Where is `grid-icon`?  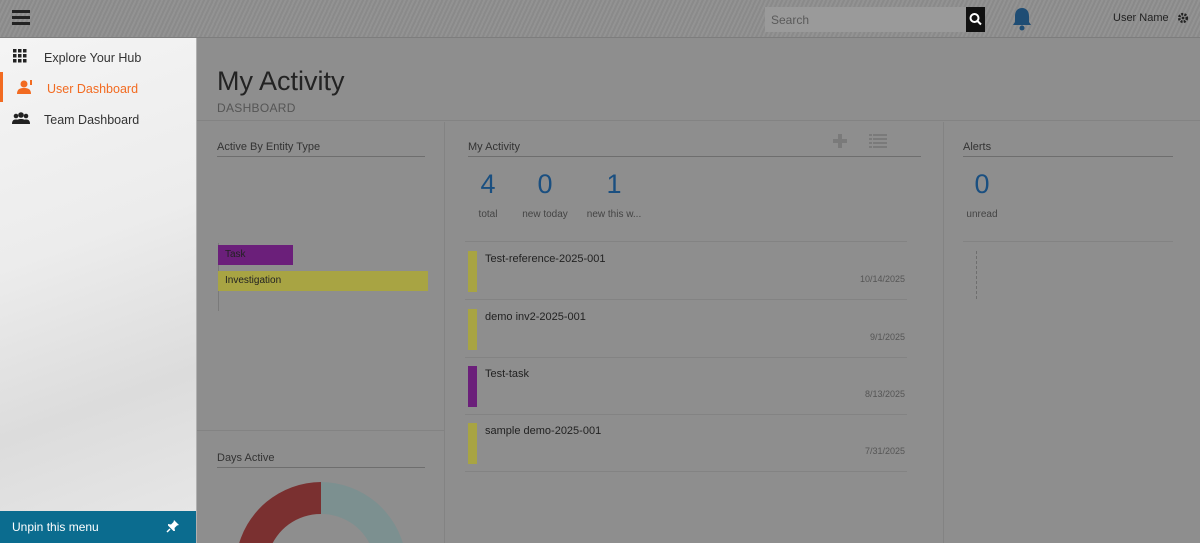 grid-icon is located at coordinates (20, 56).